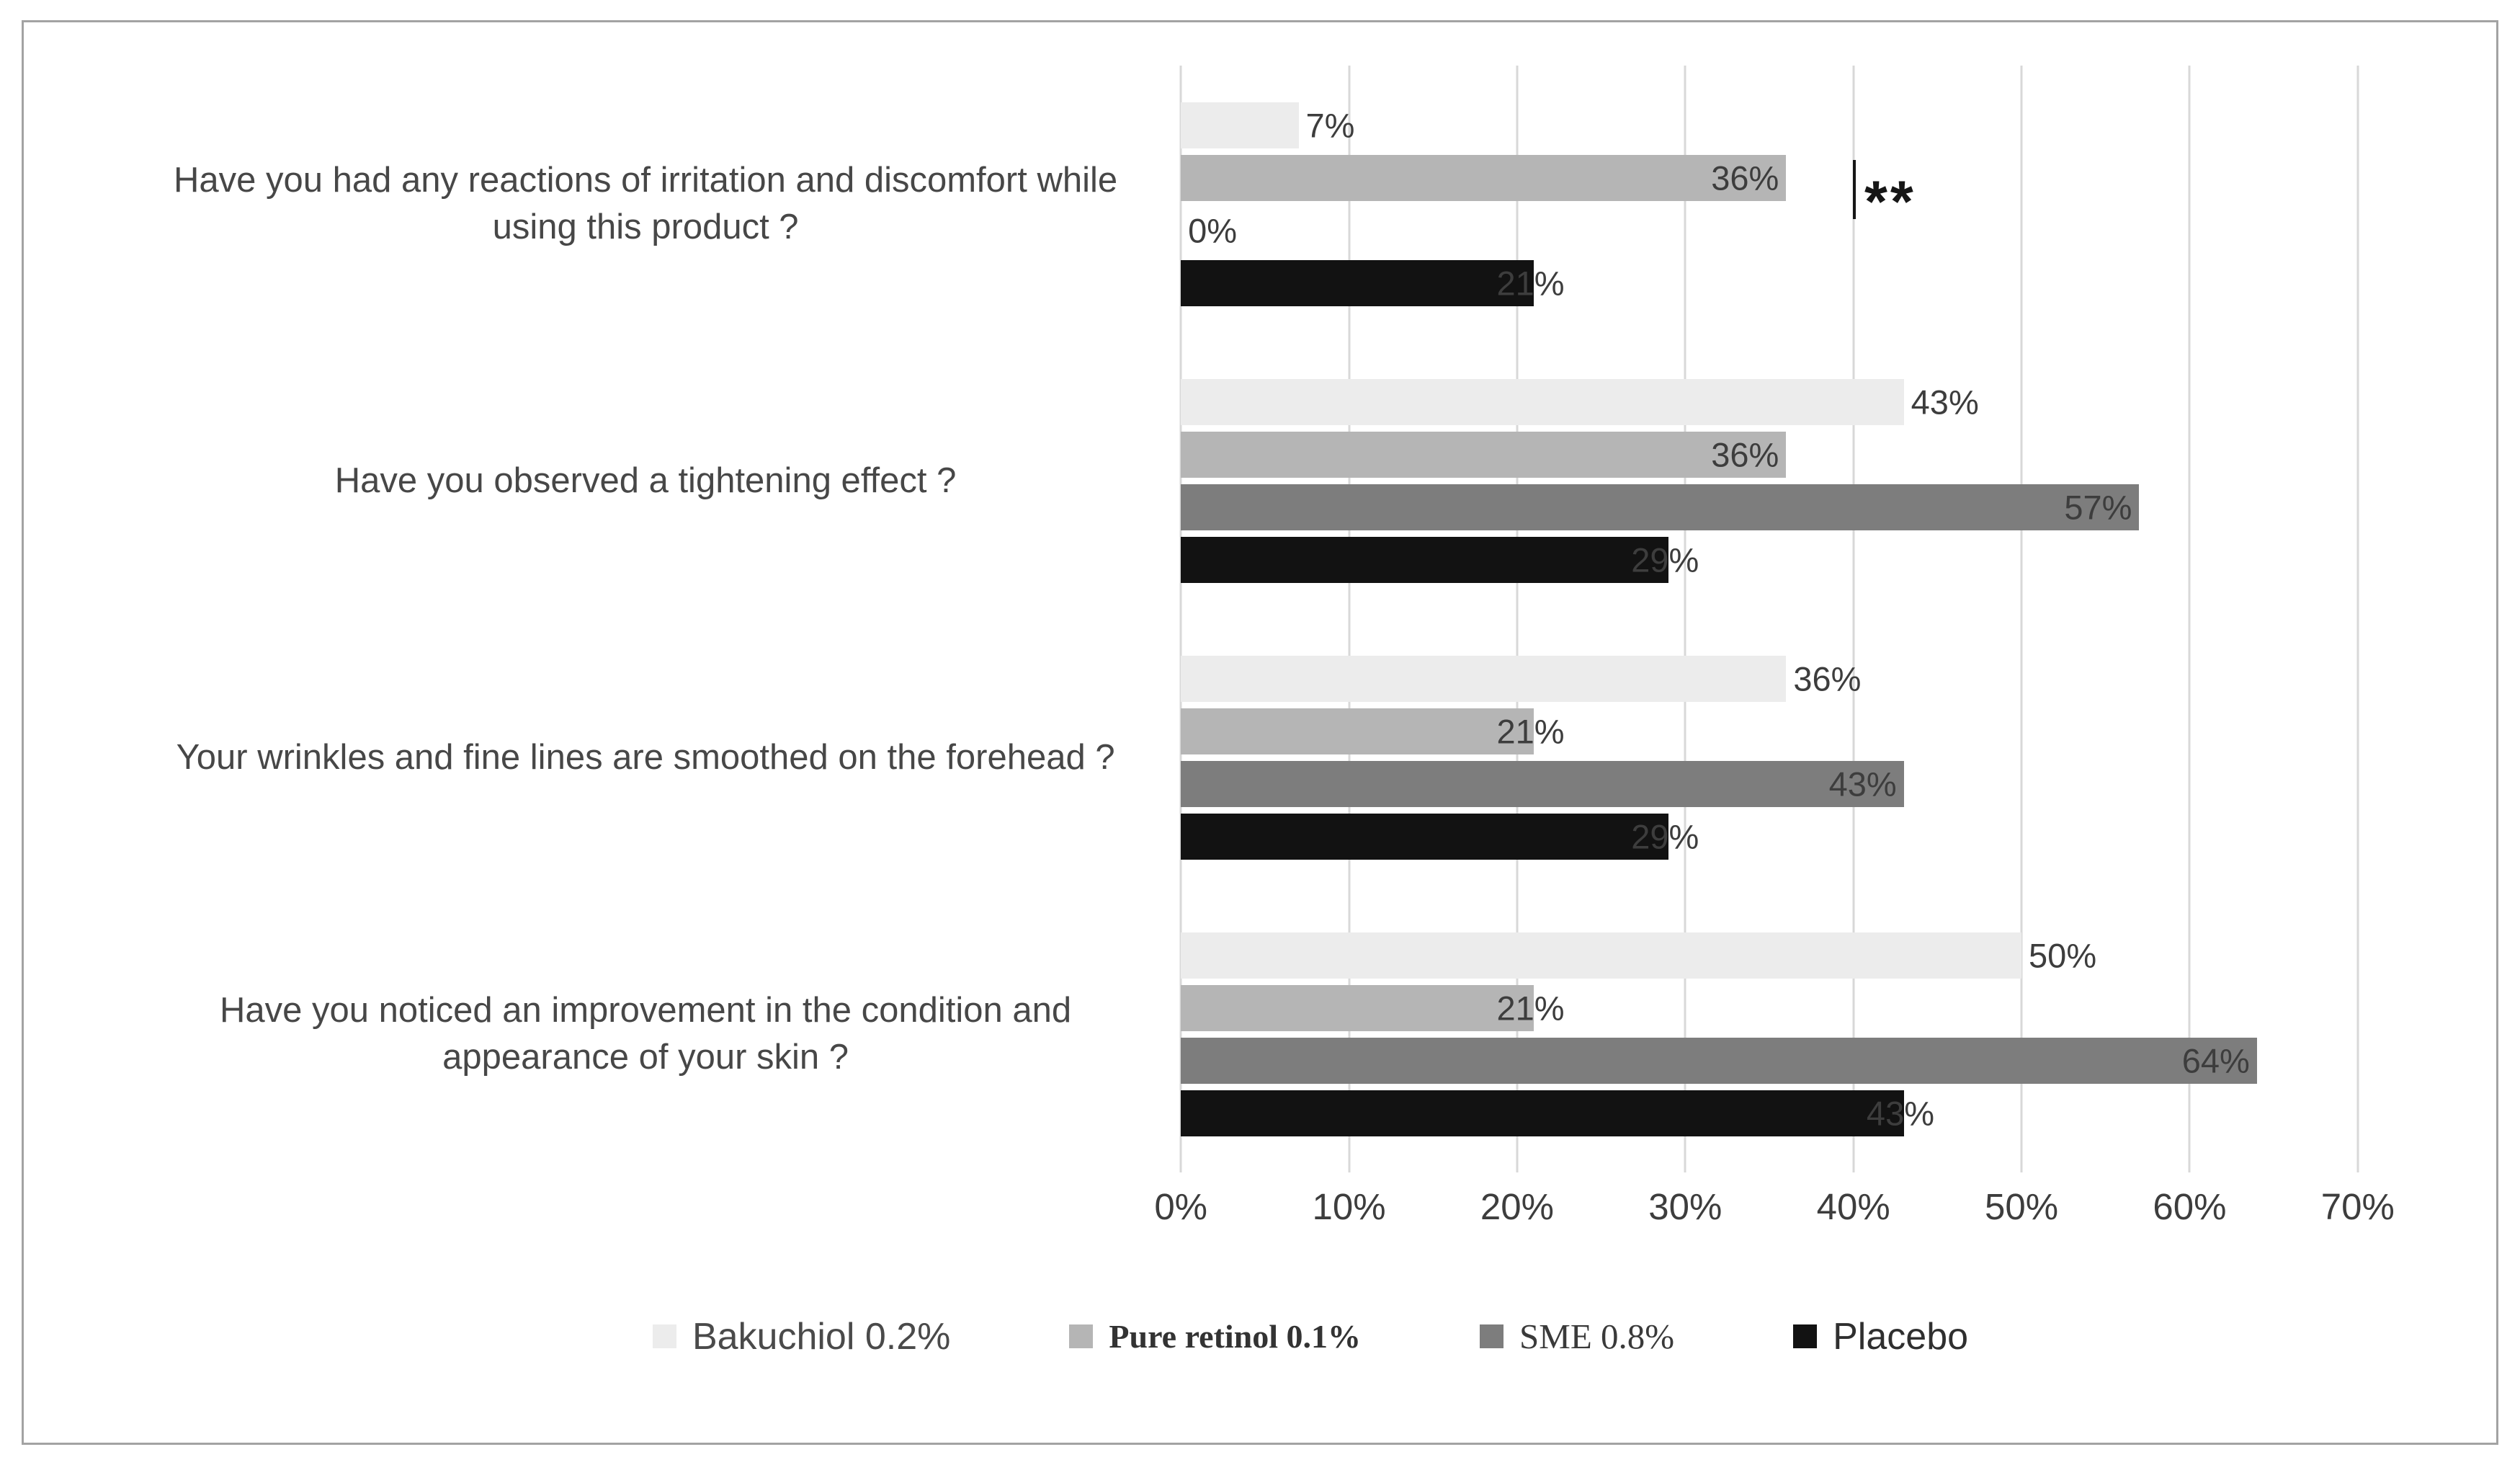 The image size is (2520, 1465). I want to click on significance-annotation: **, so click(1884, 198).